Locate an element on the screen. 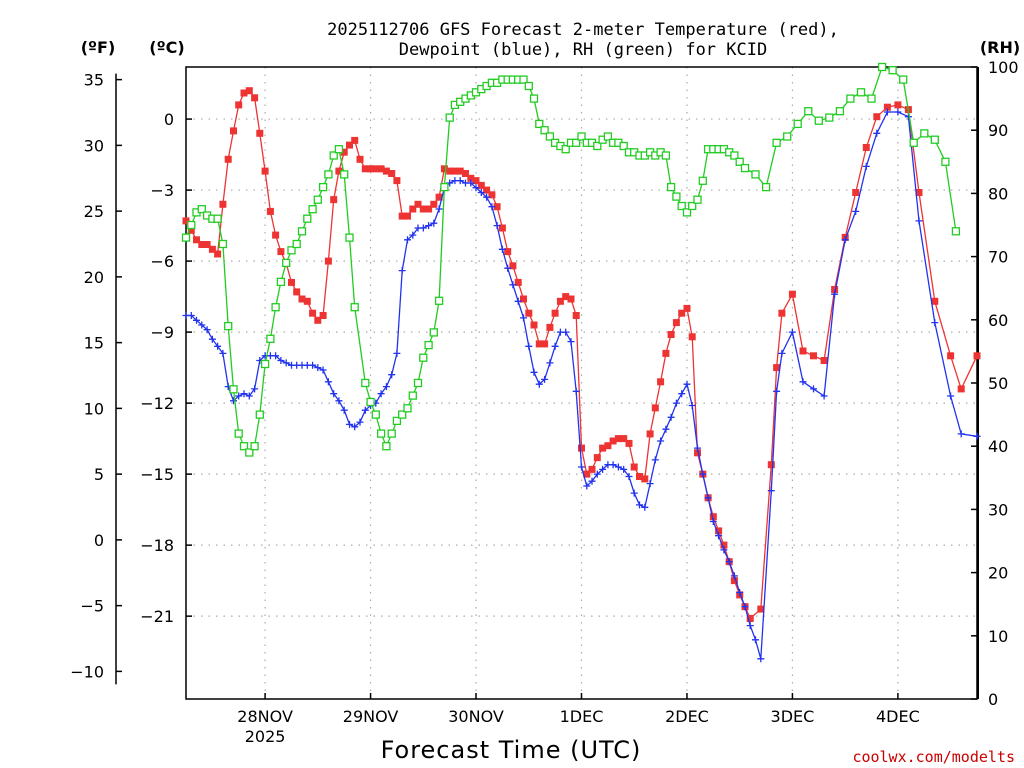 This screenshot has height=768, width=1024. time-tick-label: 3DEC is located at coordinates (793, 716).